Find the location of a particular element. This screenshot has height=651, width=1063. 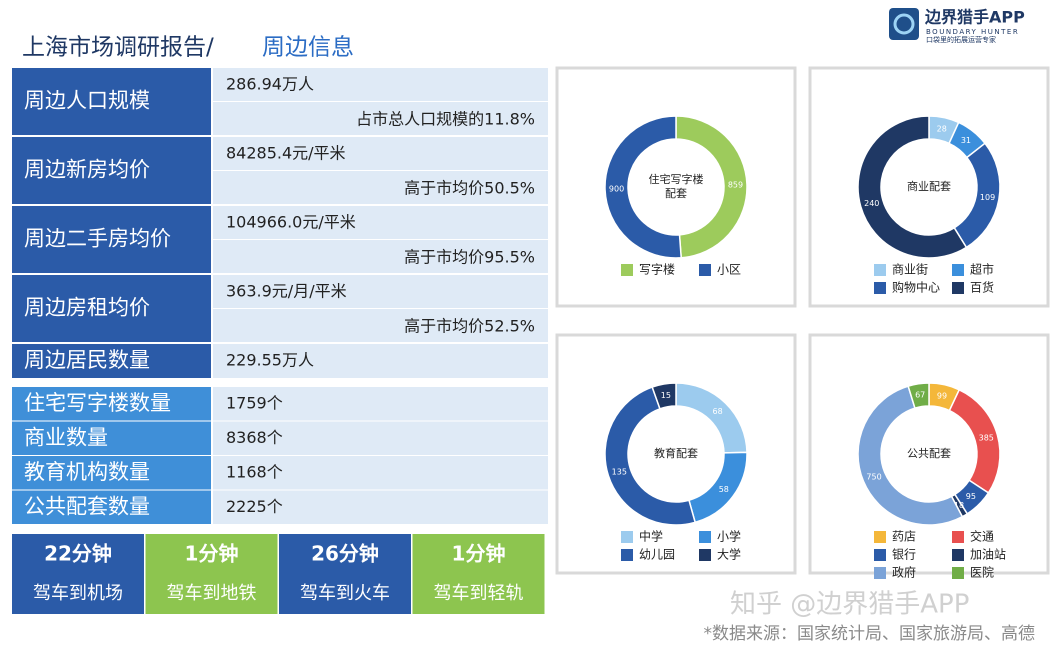

stat-label: 周边人口规模 is located at coordinates (87, 101).